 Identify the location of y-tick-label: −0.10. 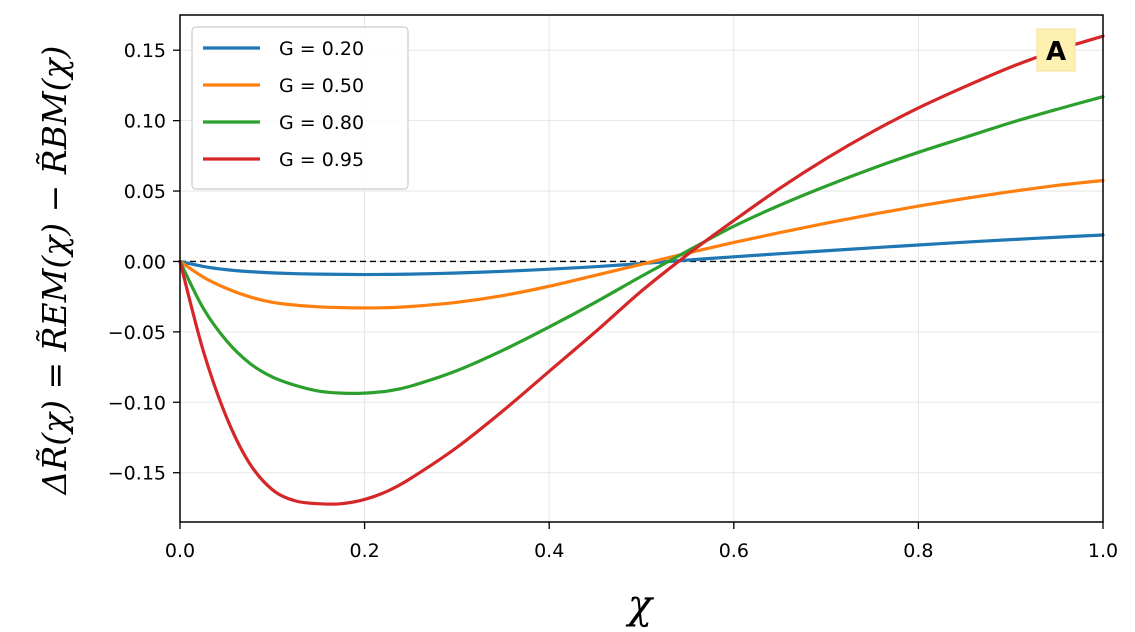
(137, 403).